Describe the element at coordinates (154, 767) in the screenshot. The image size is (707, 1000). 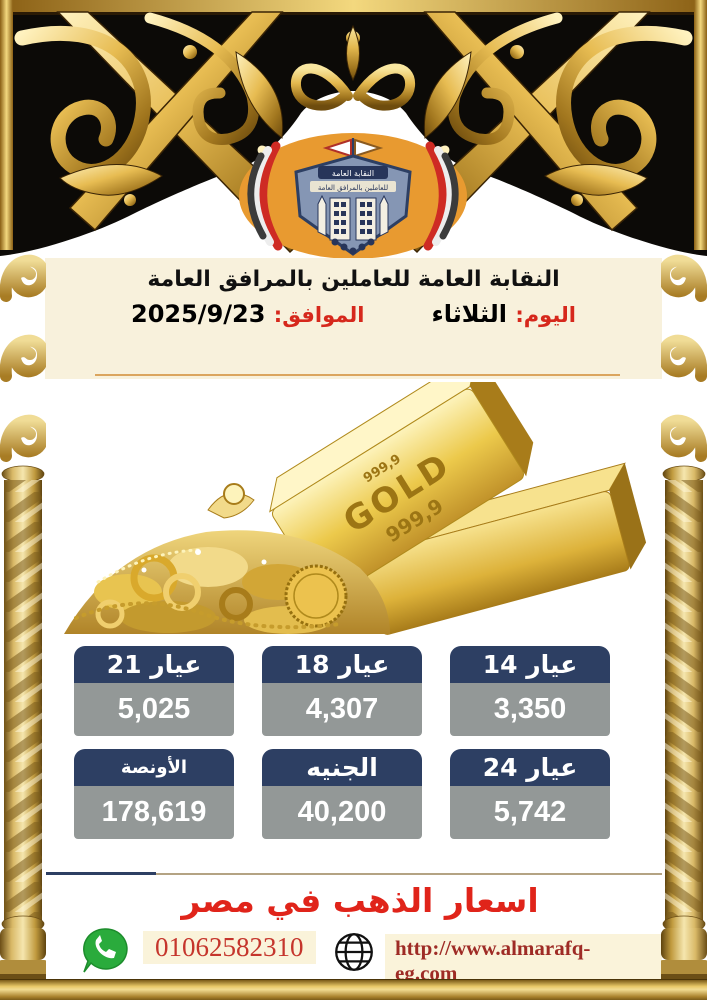
I see `price-label: الأونصة` at that location.